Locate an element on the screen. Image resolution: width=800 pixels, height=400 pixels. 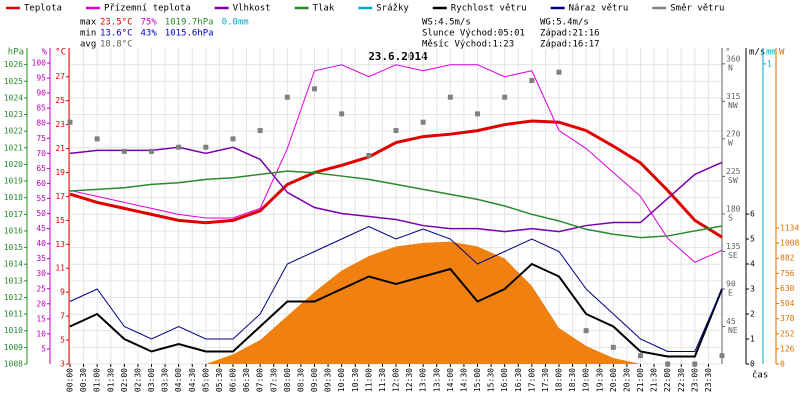
stats-label: max is located at coordinates (88, 23).